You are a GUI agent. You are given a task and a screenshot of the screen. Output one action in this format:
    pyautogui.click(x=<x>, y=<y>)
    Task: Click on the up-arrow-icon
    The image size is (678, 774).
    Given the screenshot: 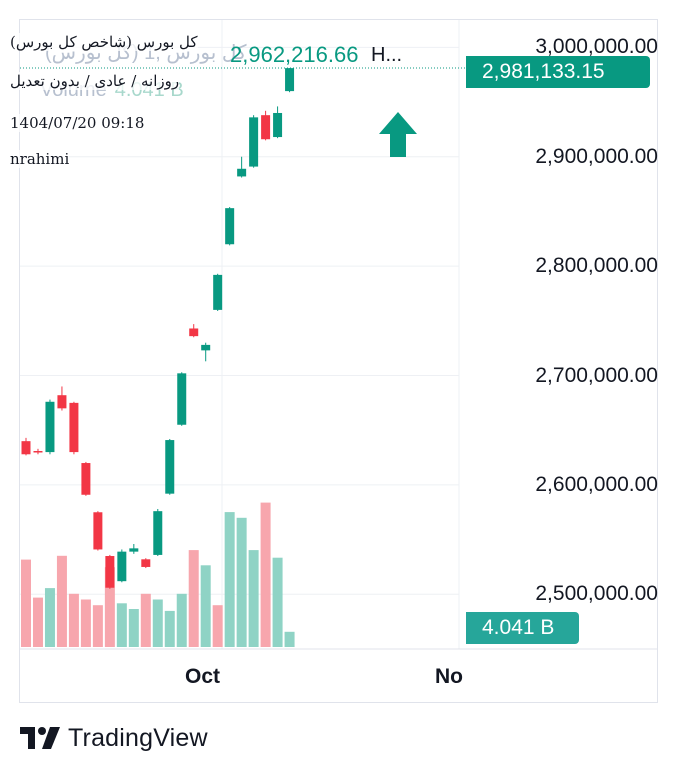 What is the action you would take?
    pyautogui.click(x=398, y=134)
    